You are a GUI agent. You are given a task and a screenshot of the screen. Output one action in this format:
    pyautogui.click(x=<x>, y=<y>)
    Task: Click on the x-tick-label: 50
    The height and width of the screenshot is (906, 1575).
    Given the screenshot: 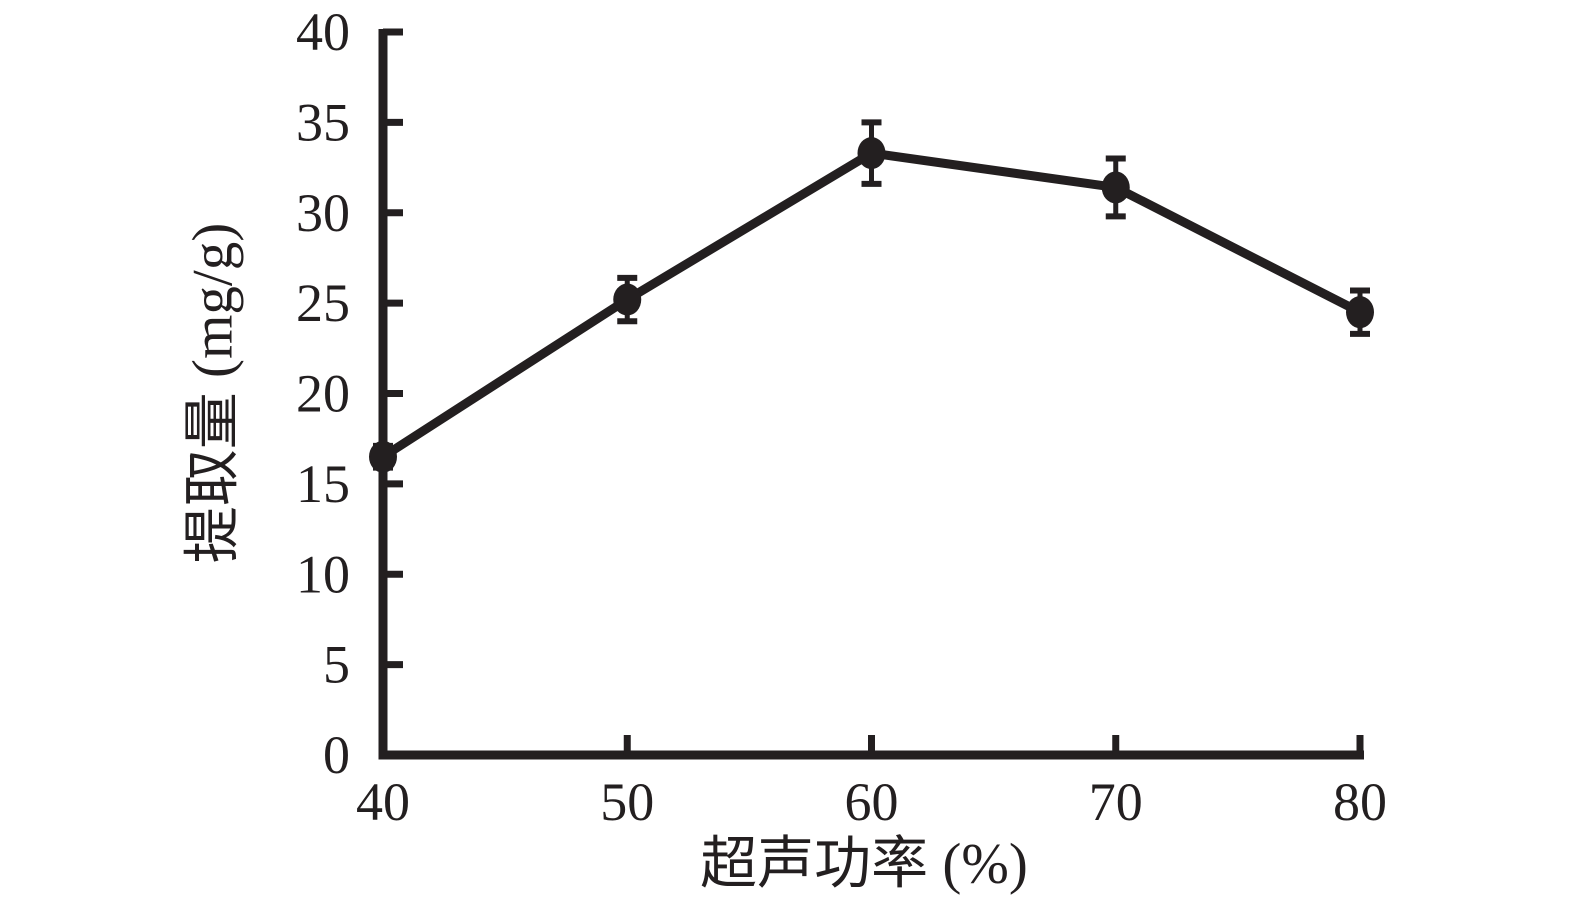 What is the action you would take?
    pyautogui.click(x=627, y=802)
    